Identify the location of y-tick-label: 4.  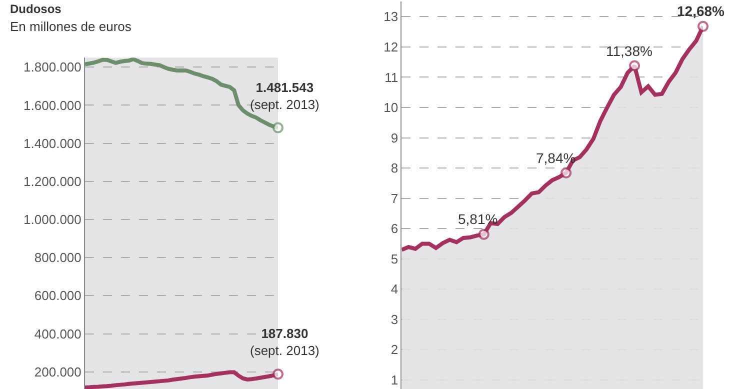
(394, 289).